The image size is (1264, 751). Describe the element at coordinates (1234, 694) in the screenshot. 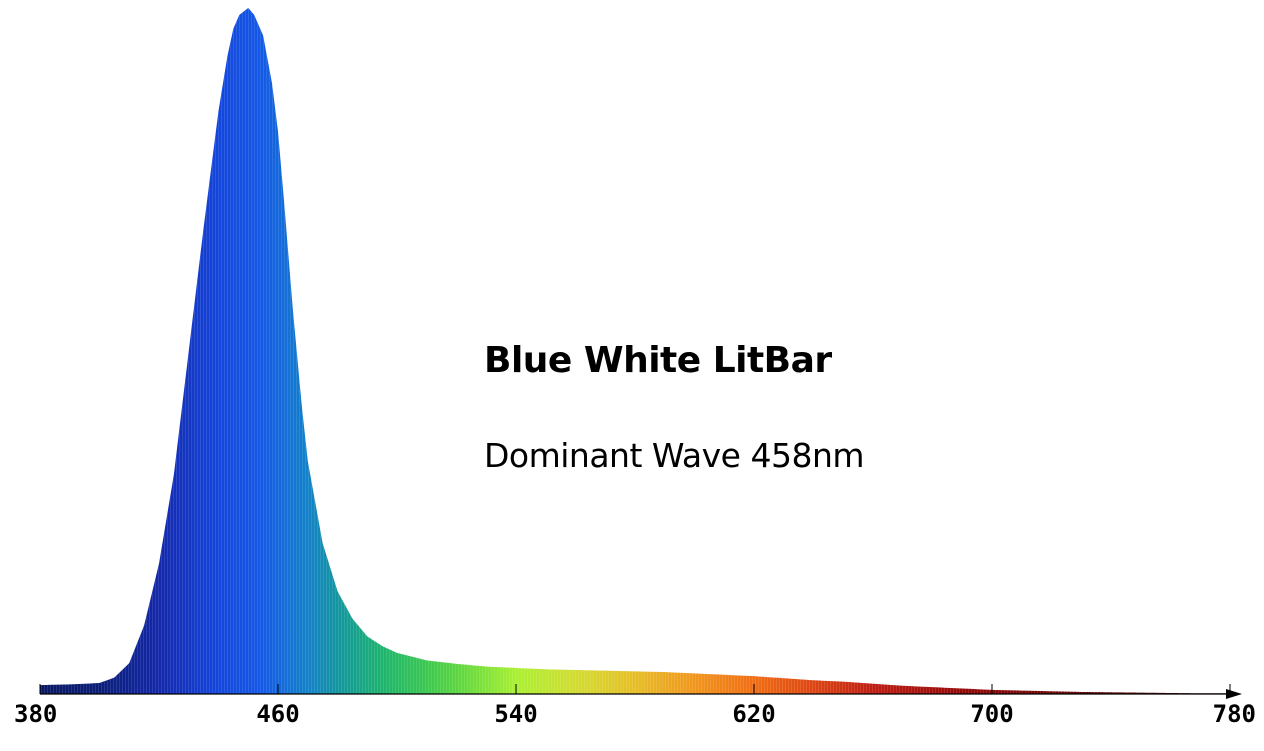

I see `x-axis-arrow-icon` at that location.